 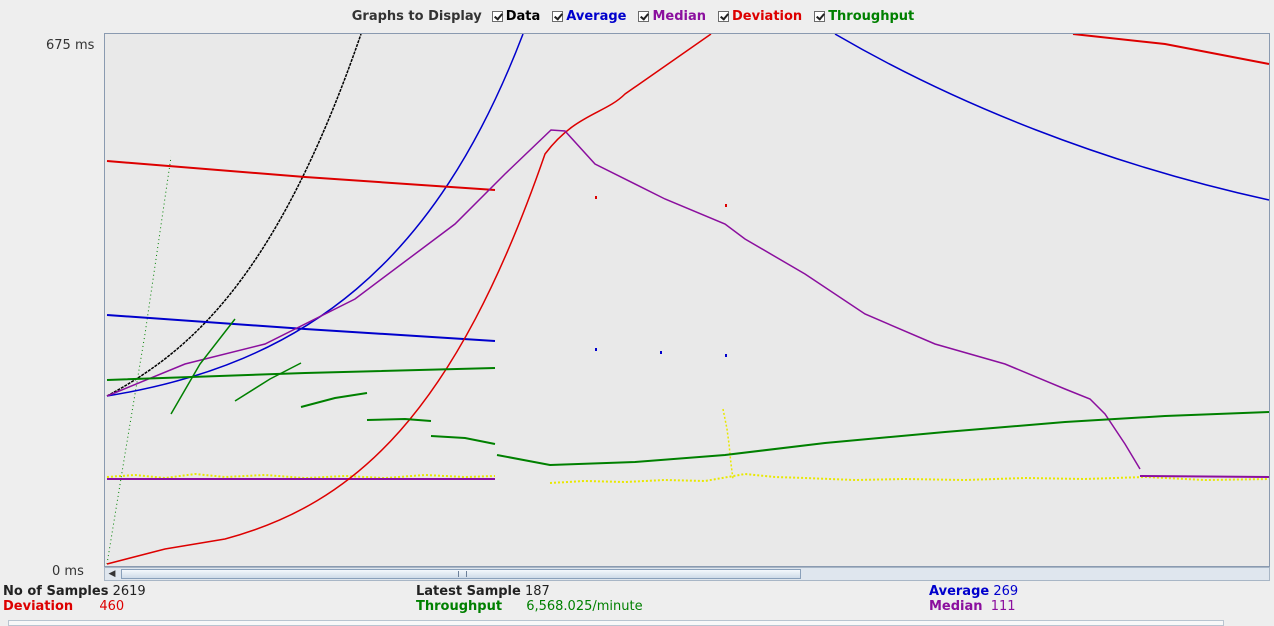 What do you see at coordinates (956, 606) in the screenshot?
I see `median-stat-label: Median` at bounding box center [956, 606].